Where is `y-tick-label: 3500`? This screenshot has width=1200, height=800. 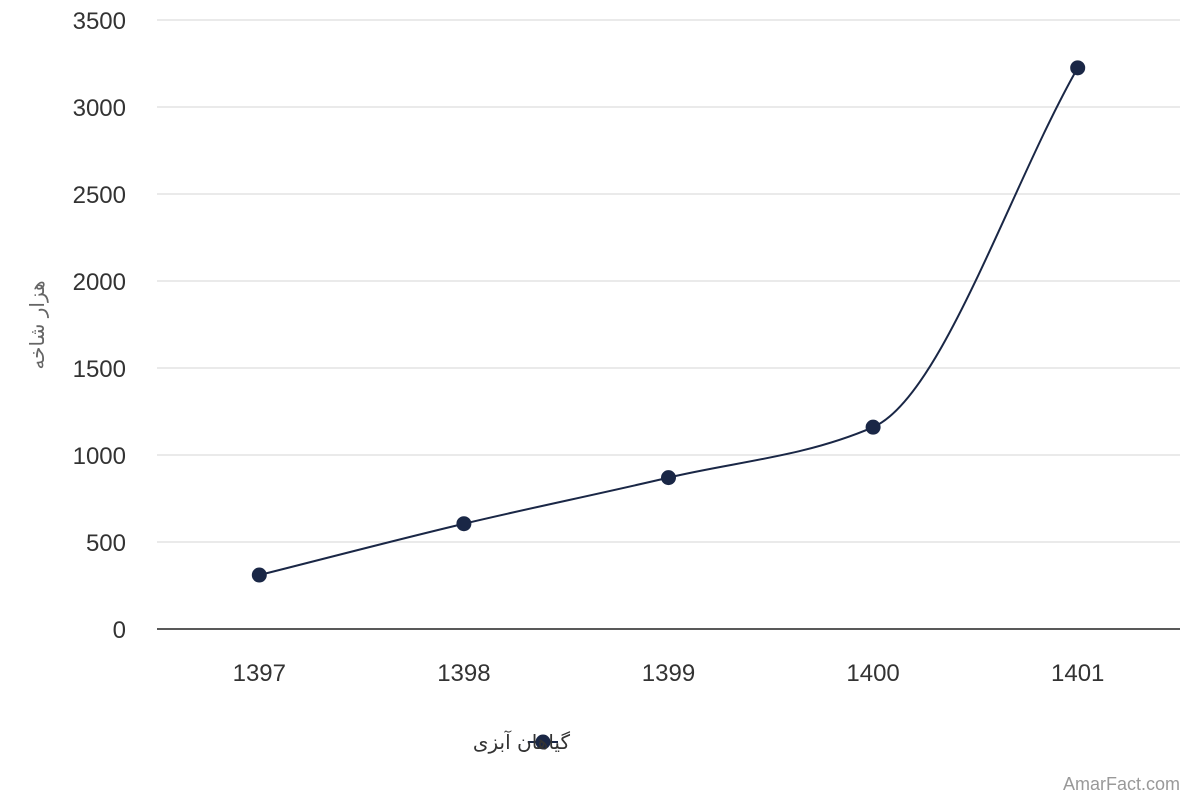
y-tick-label: 3500 is located at coordinates (99, 21).